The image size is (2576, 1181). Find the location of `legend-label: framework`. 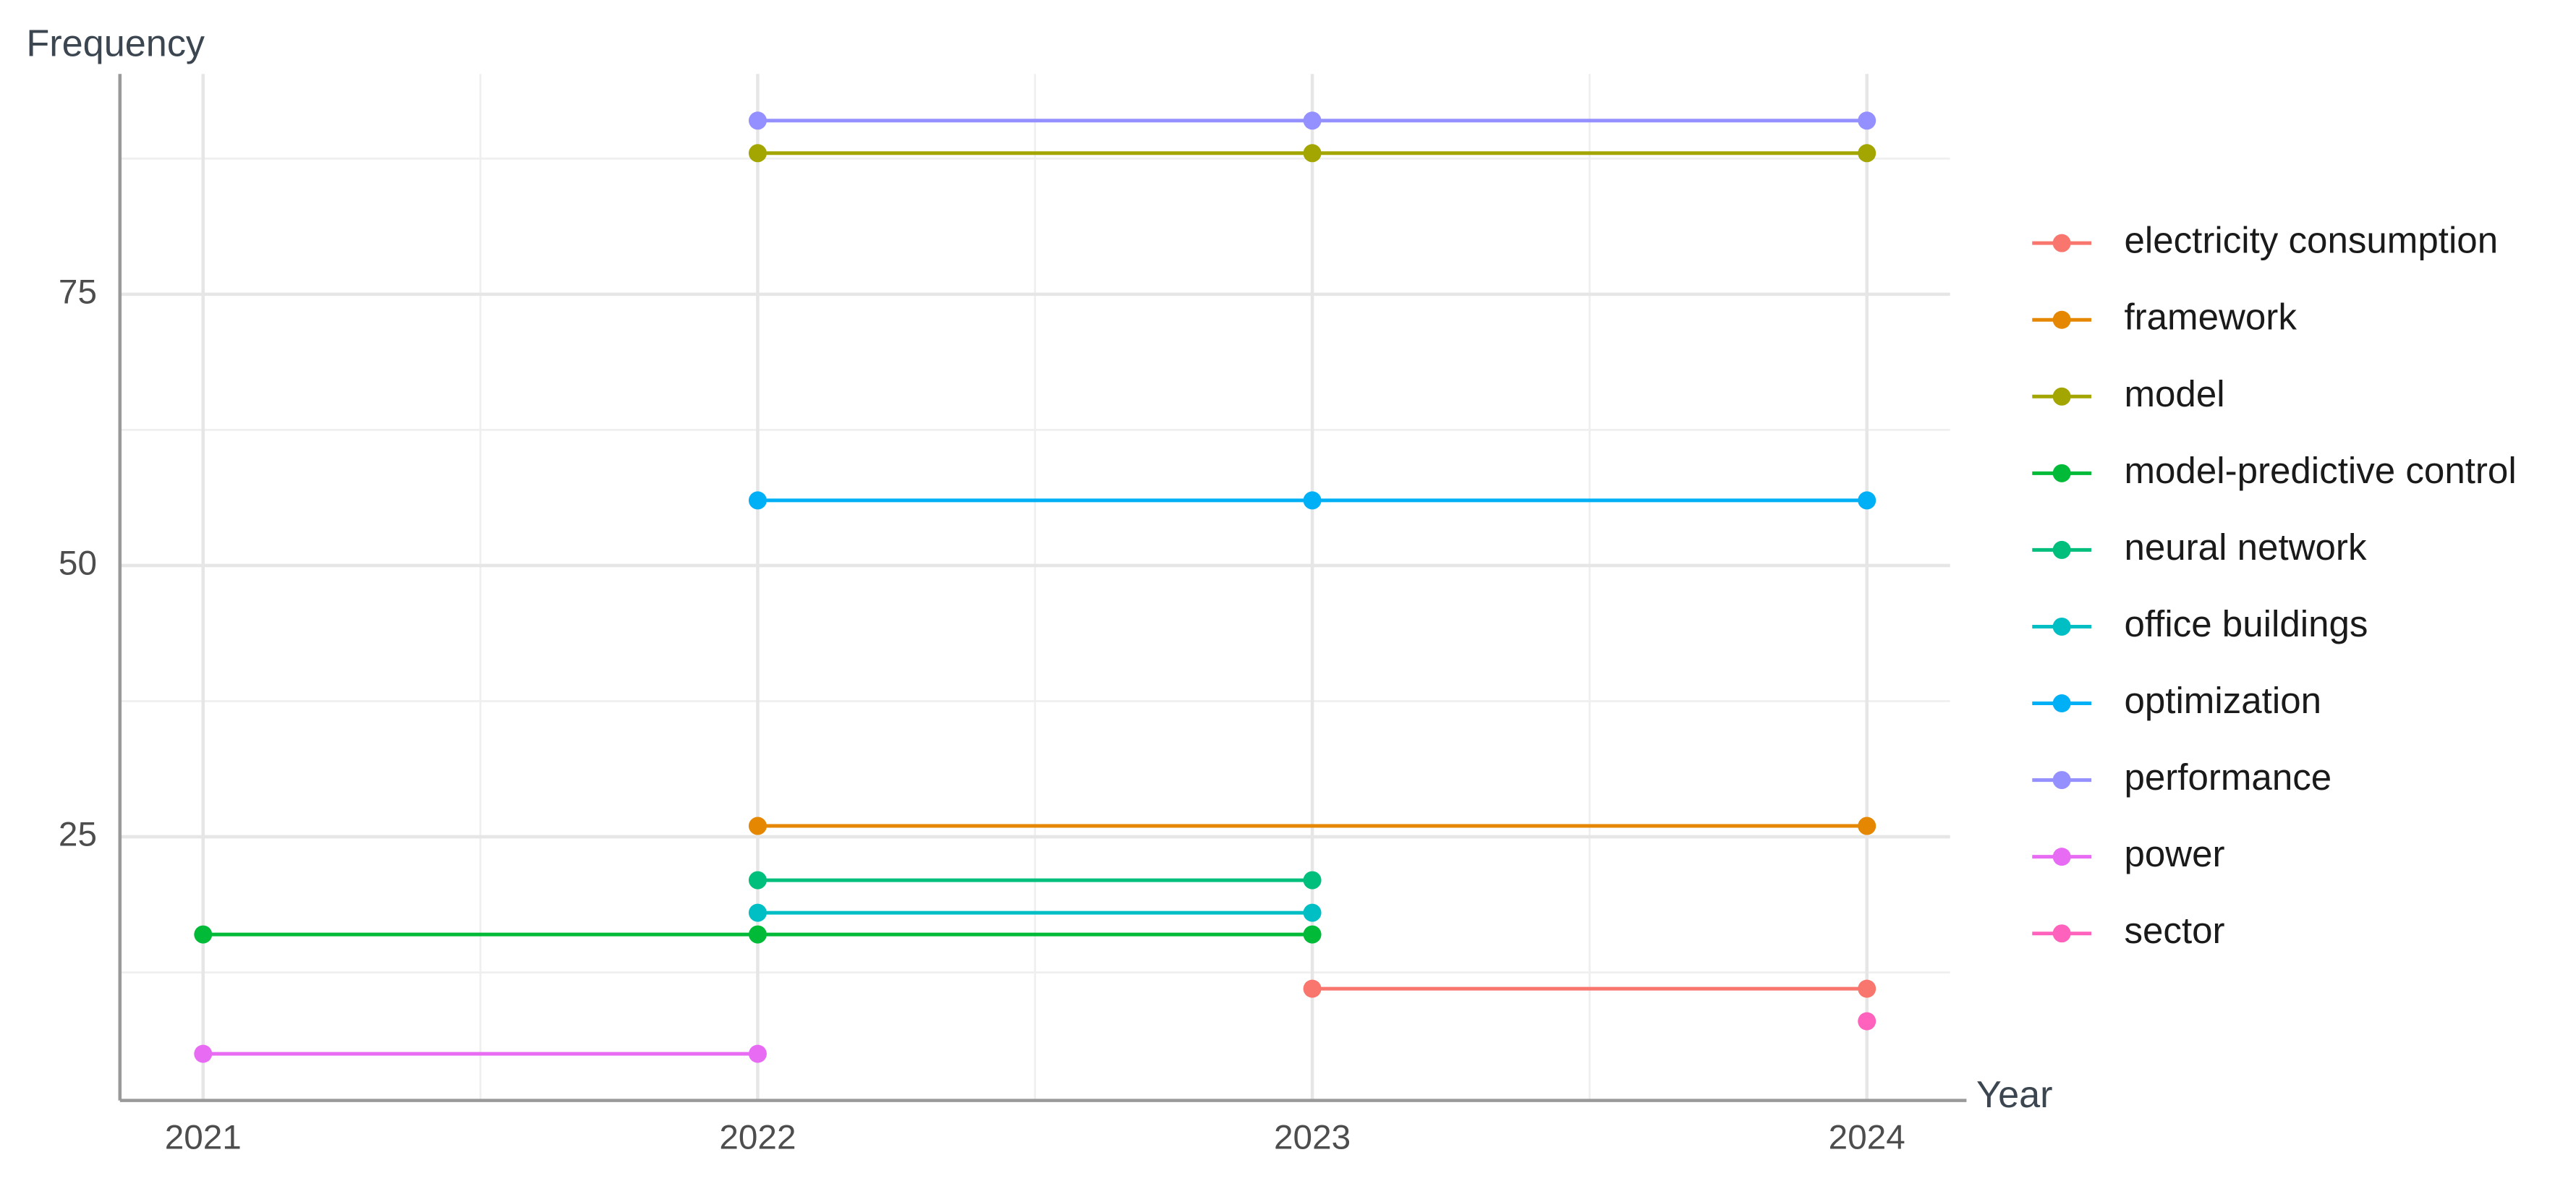

legend-label: framework is located at coordinates (2210, 318).